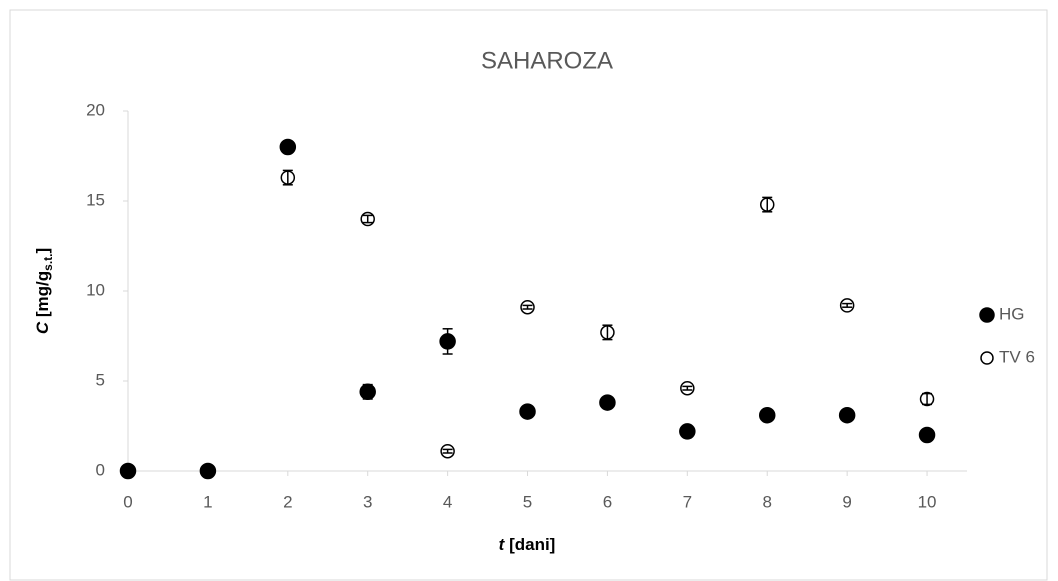  I want to click on chart-title: SAHAROZA, so click(547, 60).